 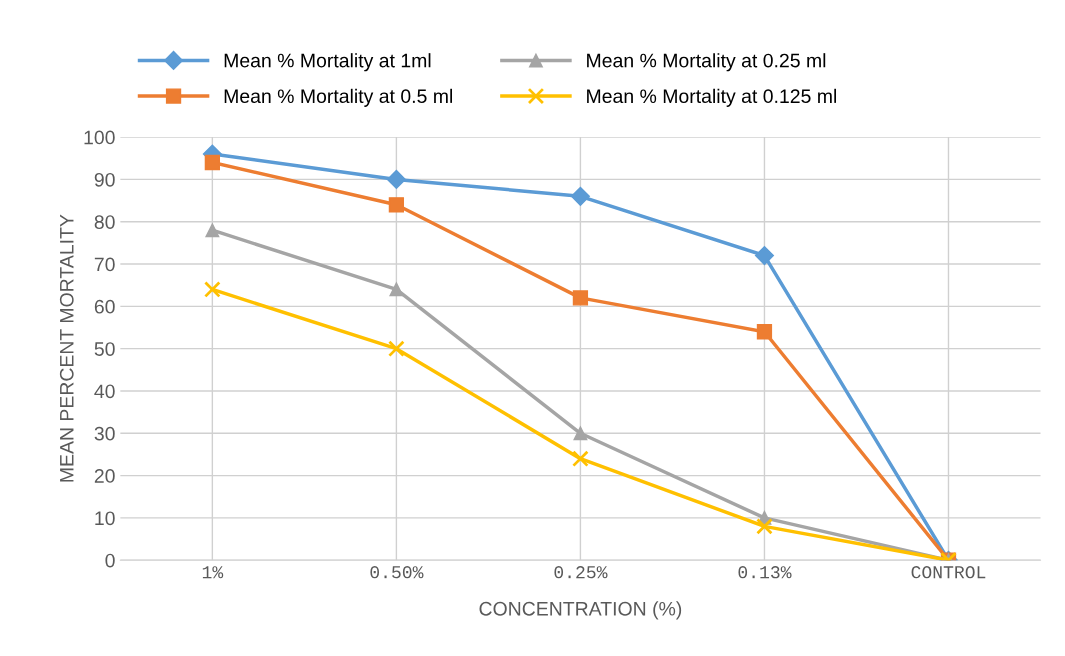 I want to click on legend-label: Mean % Mortality at 0.125 ml, so click(x=712, y=97).